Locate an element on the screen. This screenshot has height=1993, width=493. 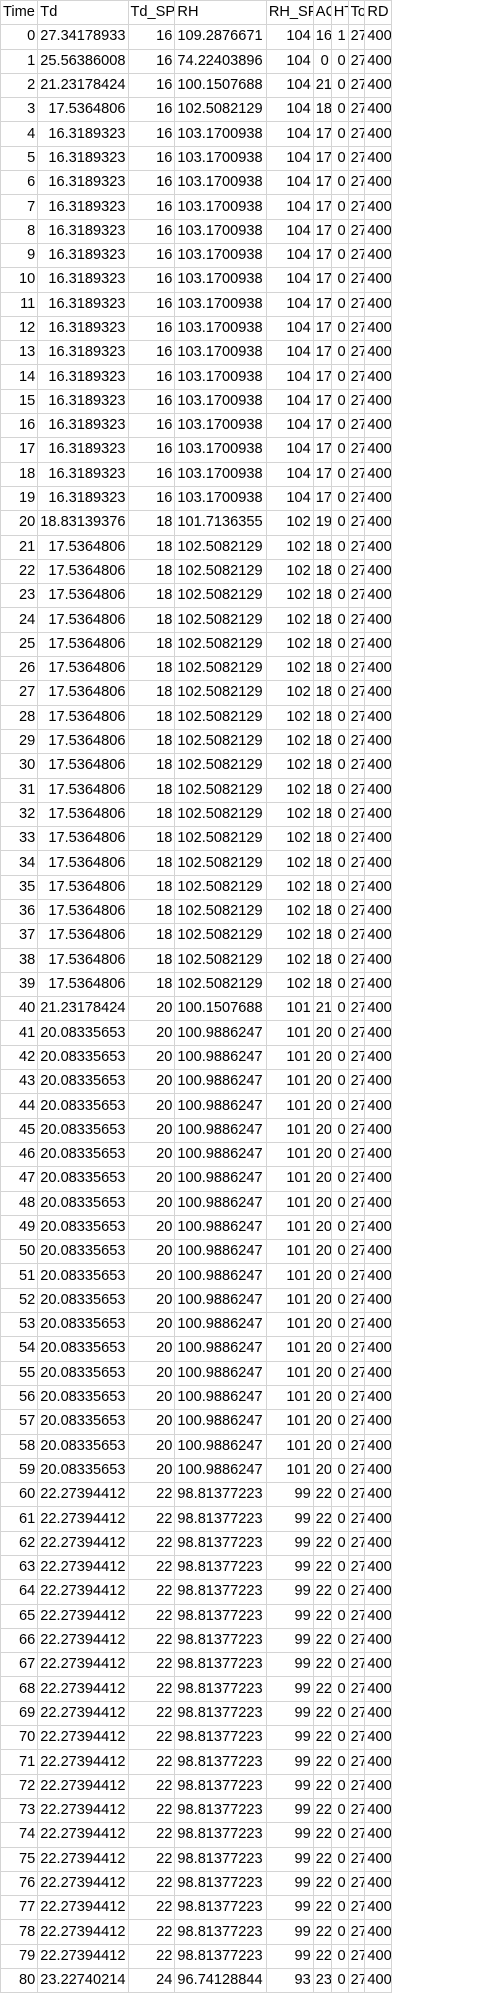
cell-time: 1 is located at coordinates (19, 61).